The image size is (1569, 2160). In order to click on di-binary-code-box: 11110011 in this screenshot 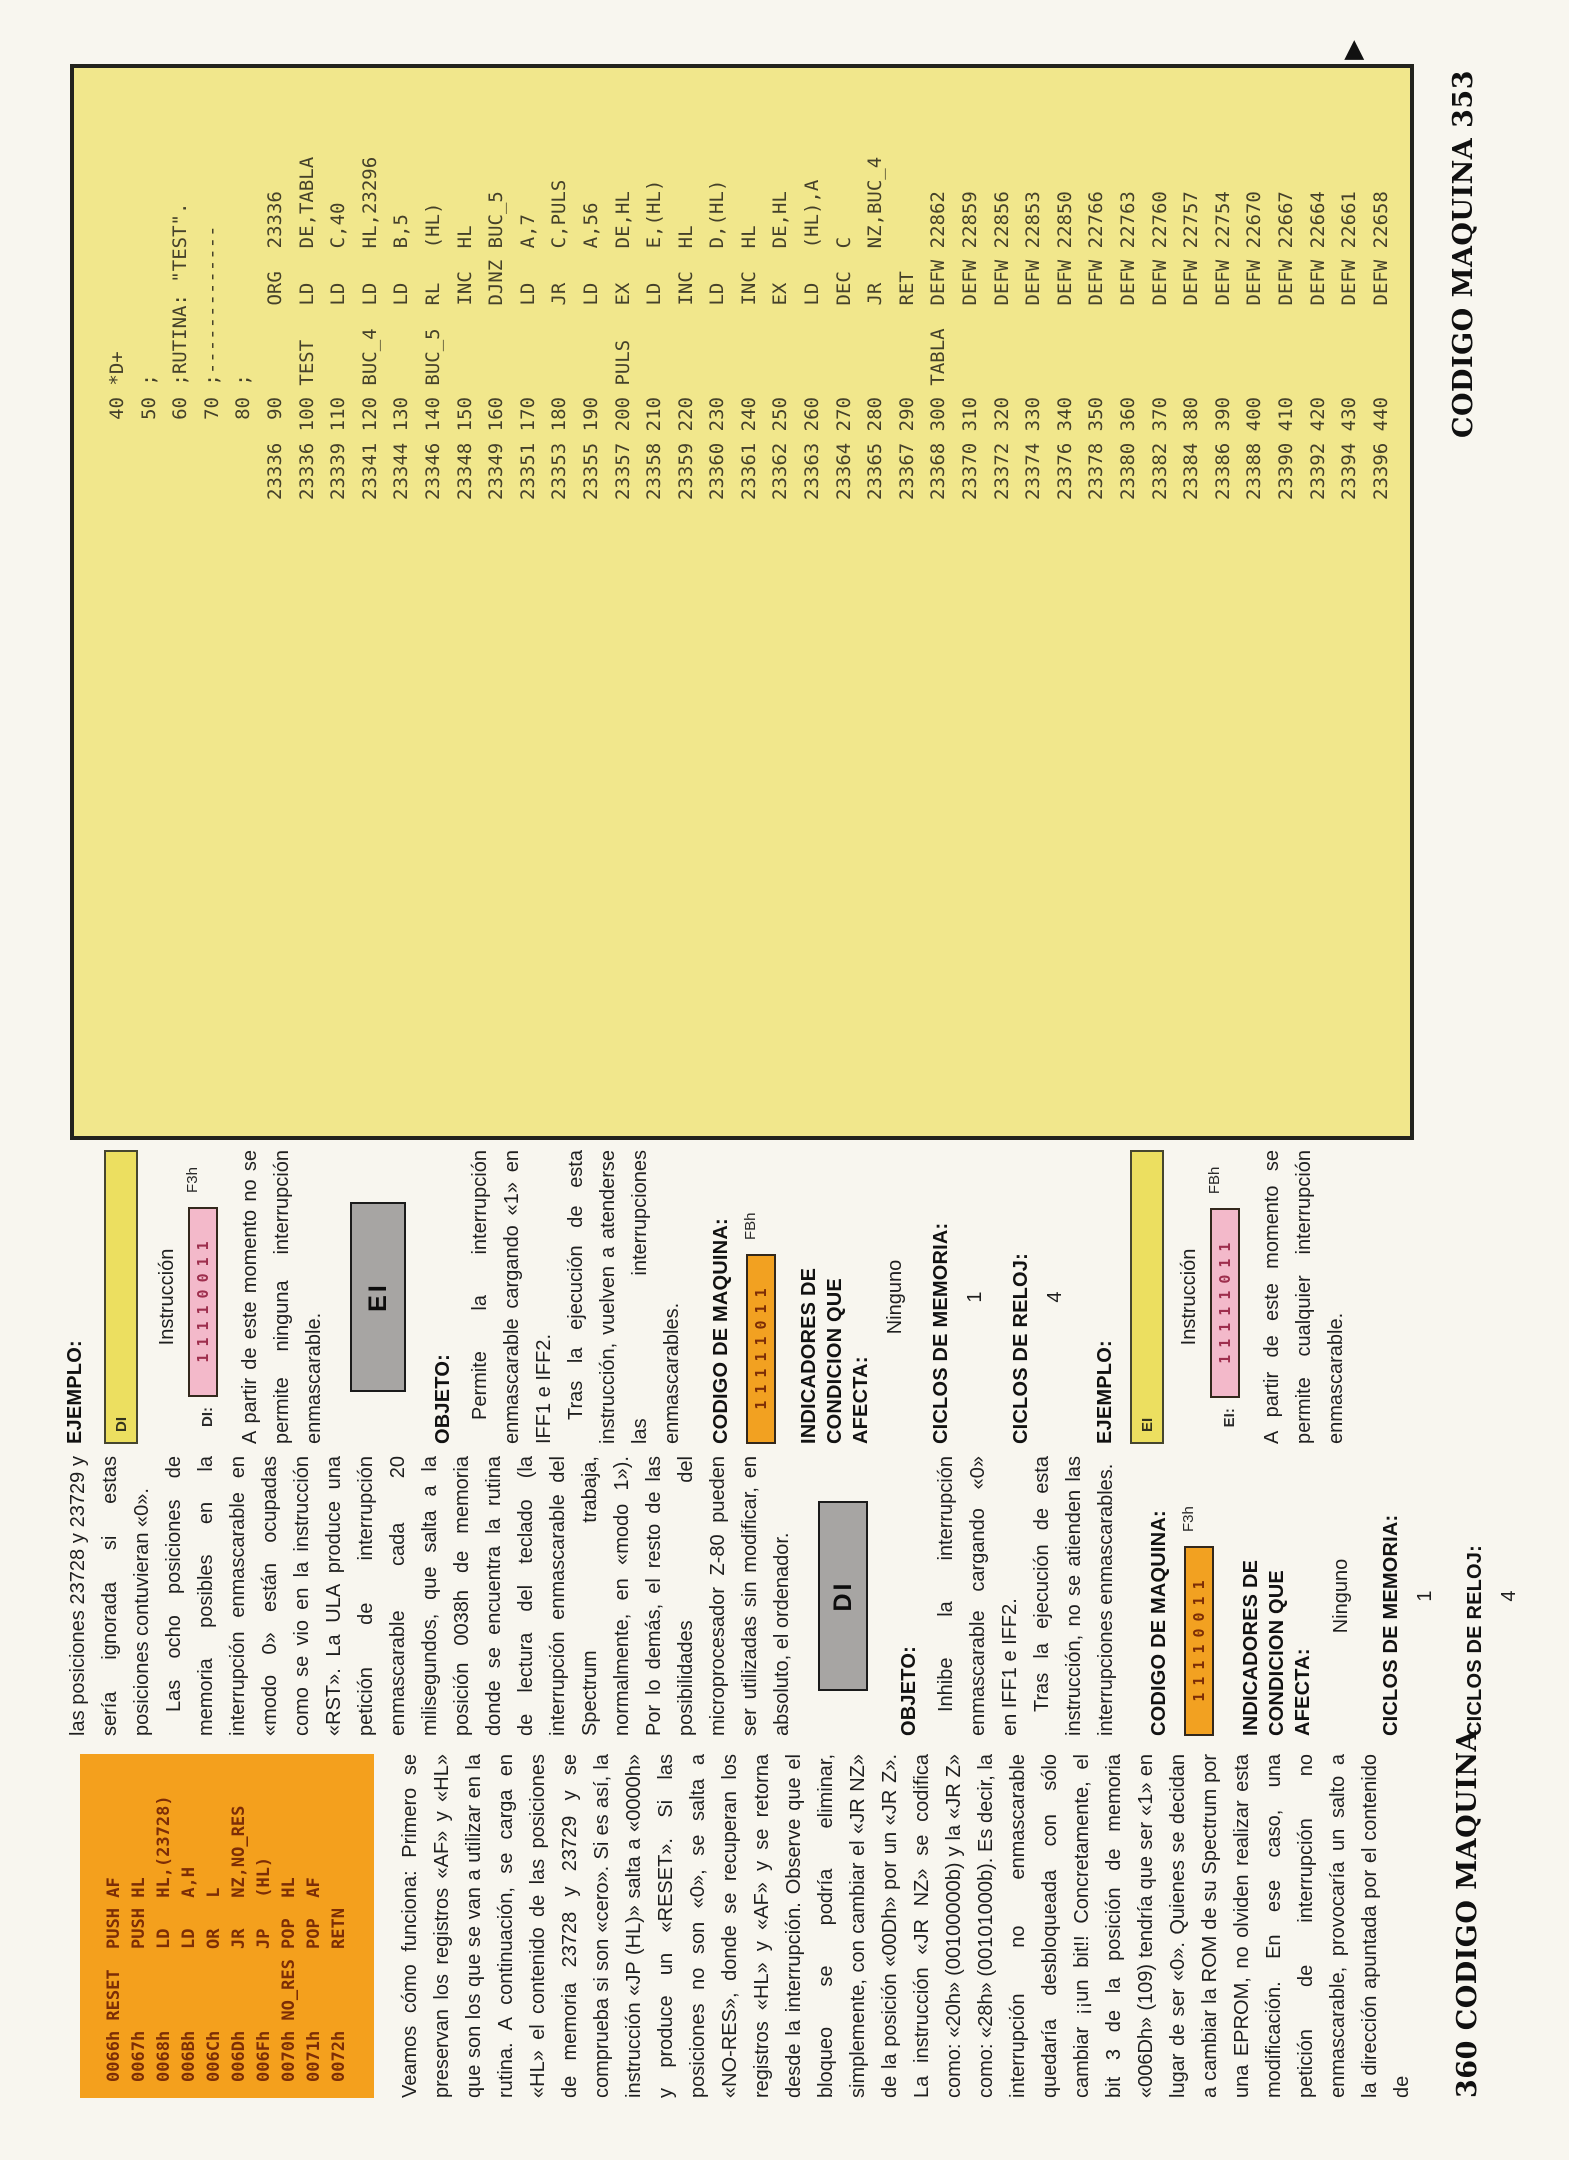, I will do `click(1199, 1641)`.